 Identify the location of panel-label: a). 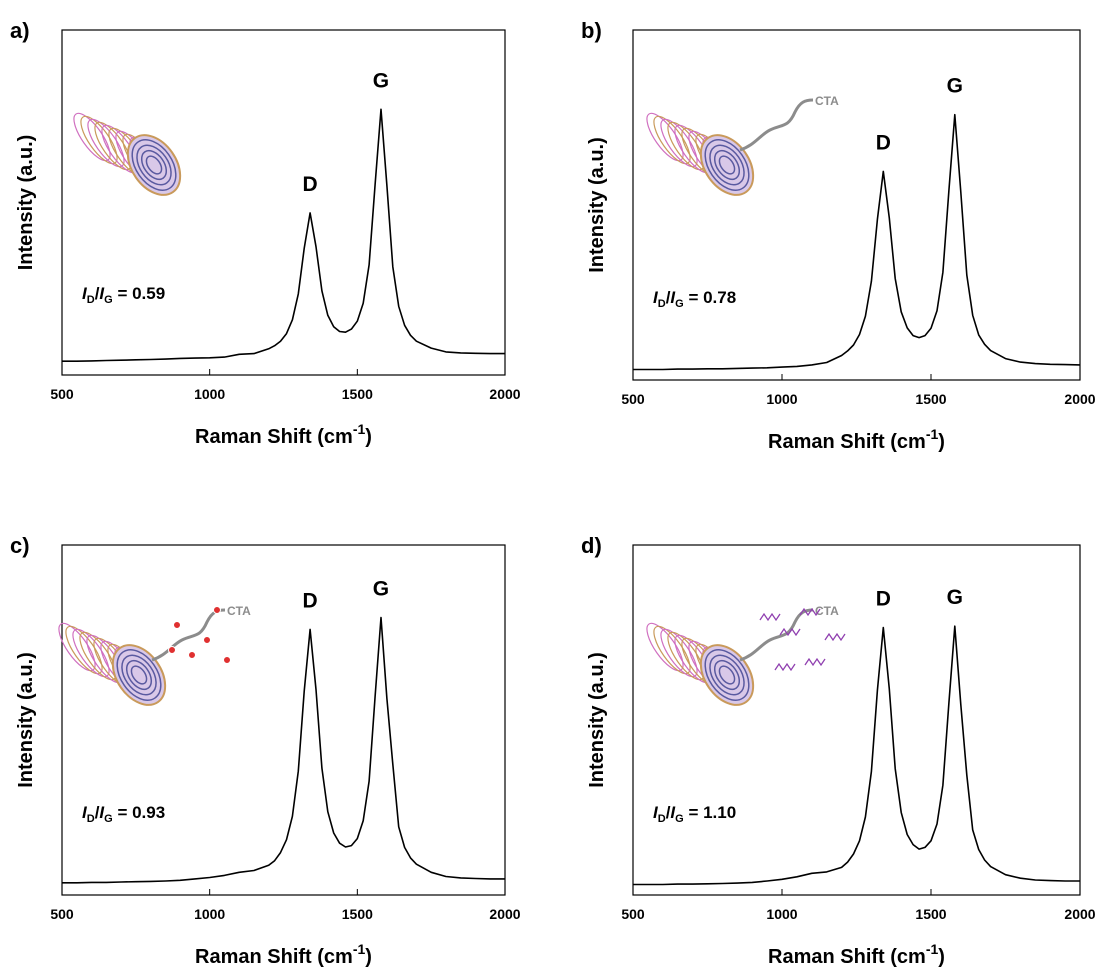
(20, 30).